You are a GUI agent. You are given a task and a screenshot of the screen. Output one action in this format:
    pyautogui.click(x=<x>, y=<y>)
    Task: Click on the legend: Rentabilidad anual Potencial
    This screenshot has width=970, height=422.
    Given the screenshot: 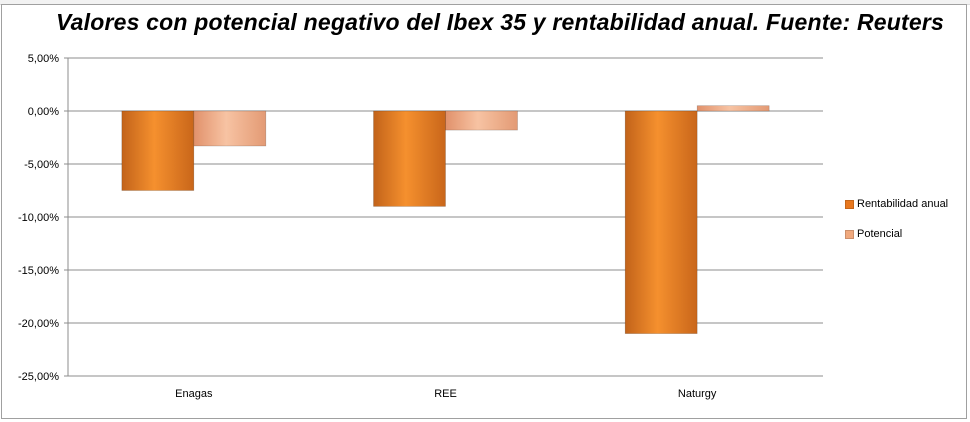 What is the action you would take?
    pyautogui.click(x=896, y=226)
    